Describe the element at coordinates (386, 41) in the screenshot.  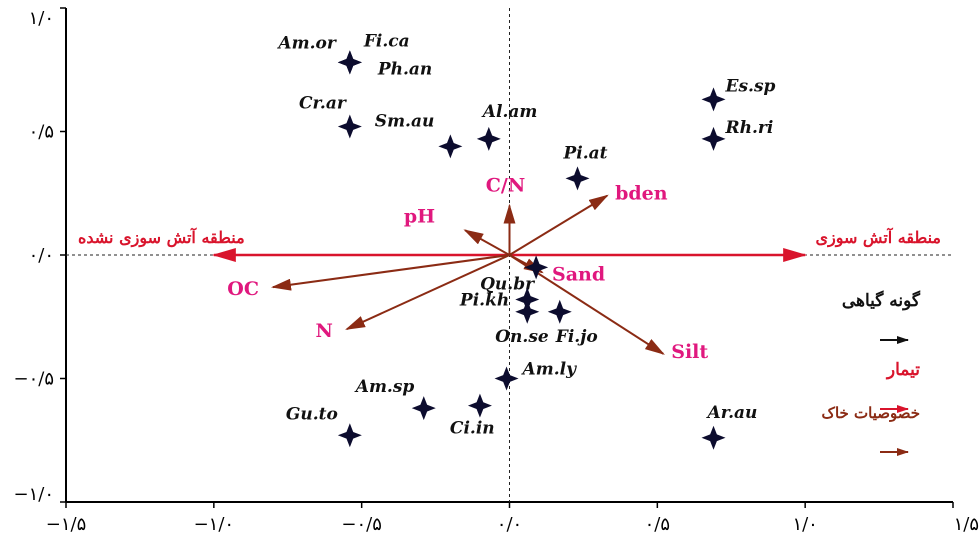
I see `species-label-fi-ca: Fi.ca` at that location.